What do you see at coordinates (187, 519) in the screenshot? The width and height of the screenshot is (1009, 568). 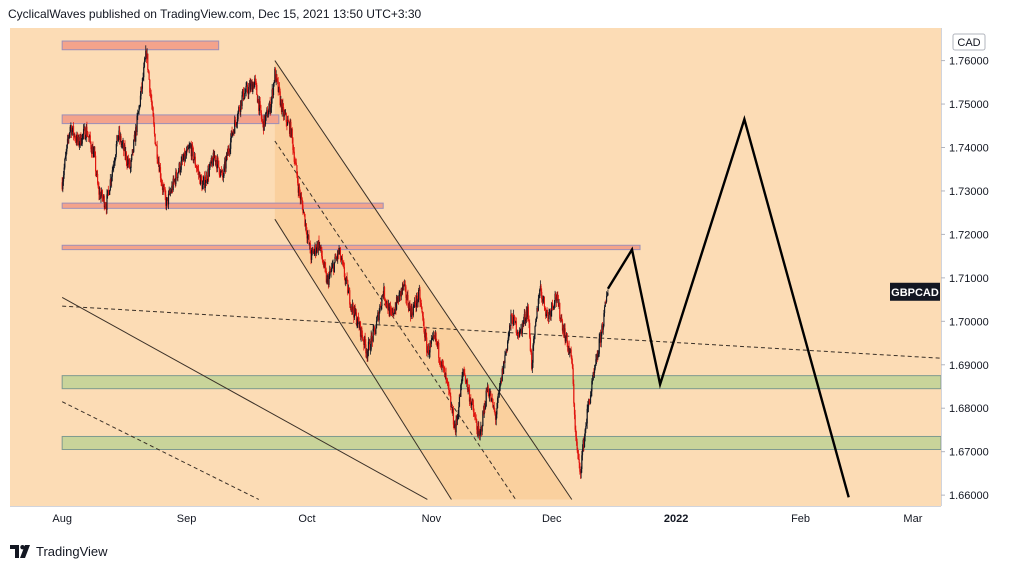 I see `time-tick-label: Sep` at bounding box center [187, 519].